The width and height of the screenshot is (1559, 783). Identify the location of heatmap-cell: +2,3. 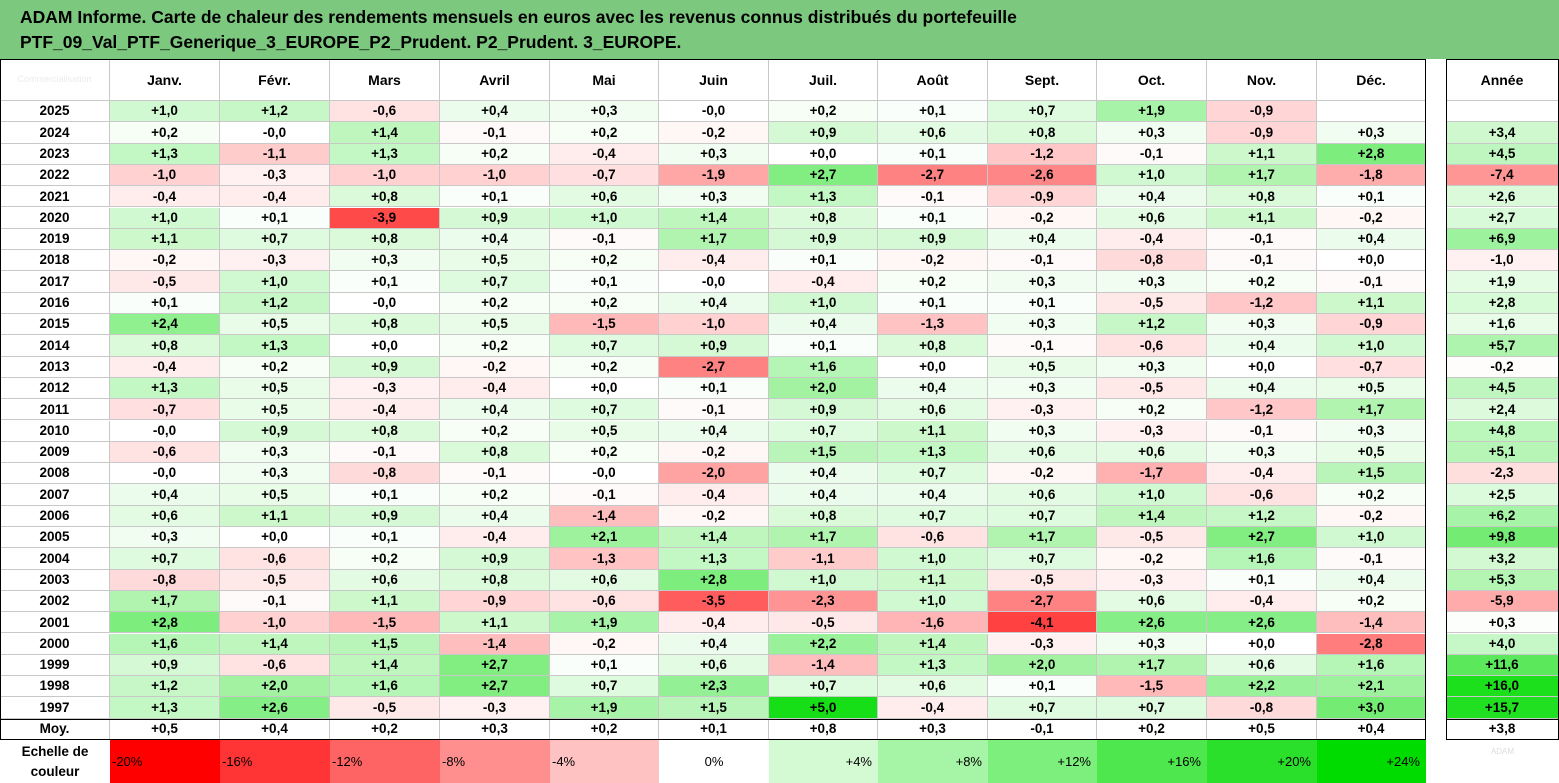
(714, 687).